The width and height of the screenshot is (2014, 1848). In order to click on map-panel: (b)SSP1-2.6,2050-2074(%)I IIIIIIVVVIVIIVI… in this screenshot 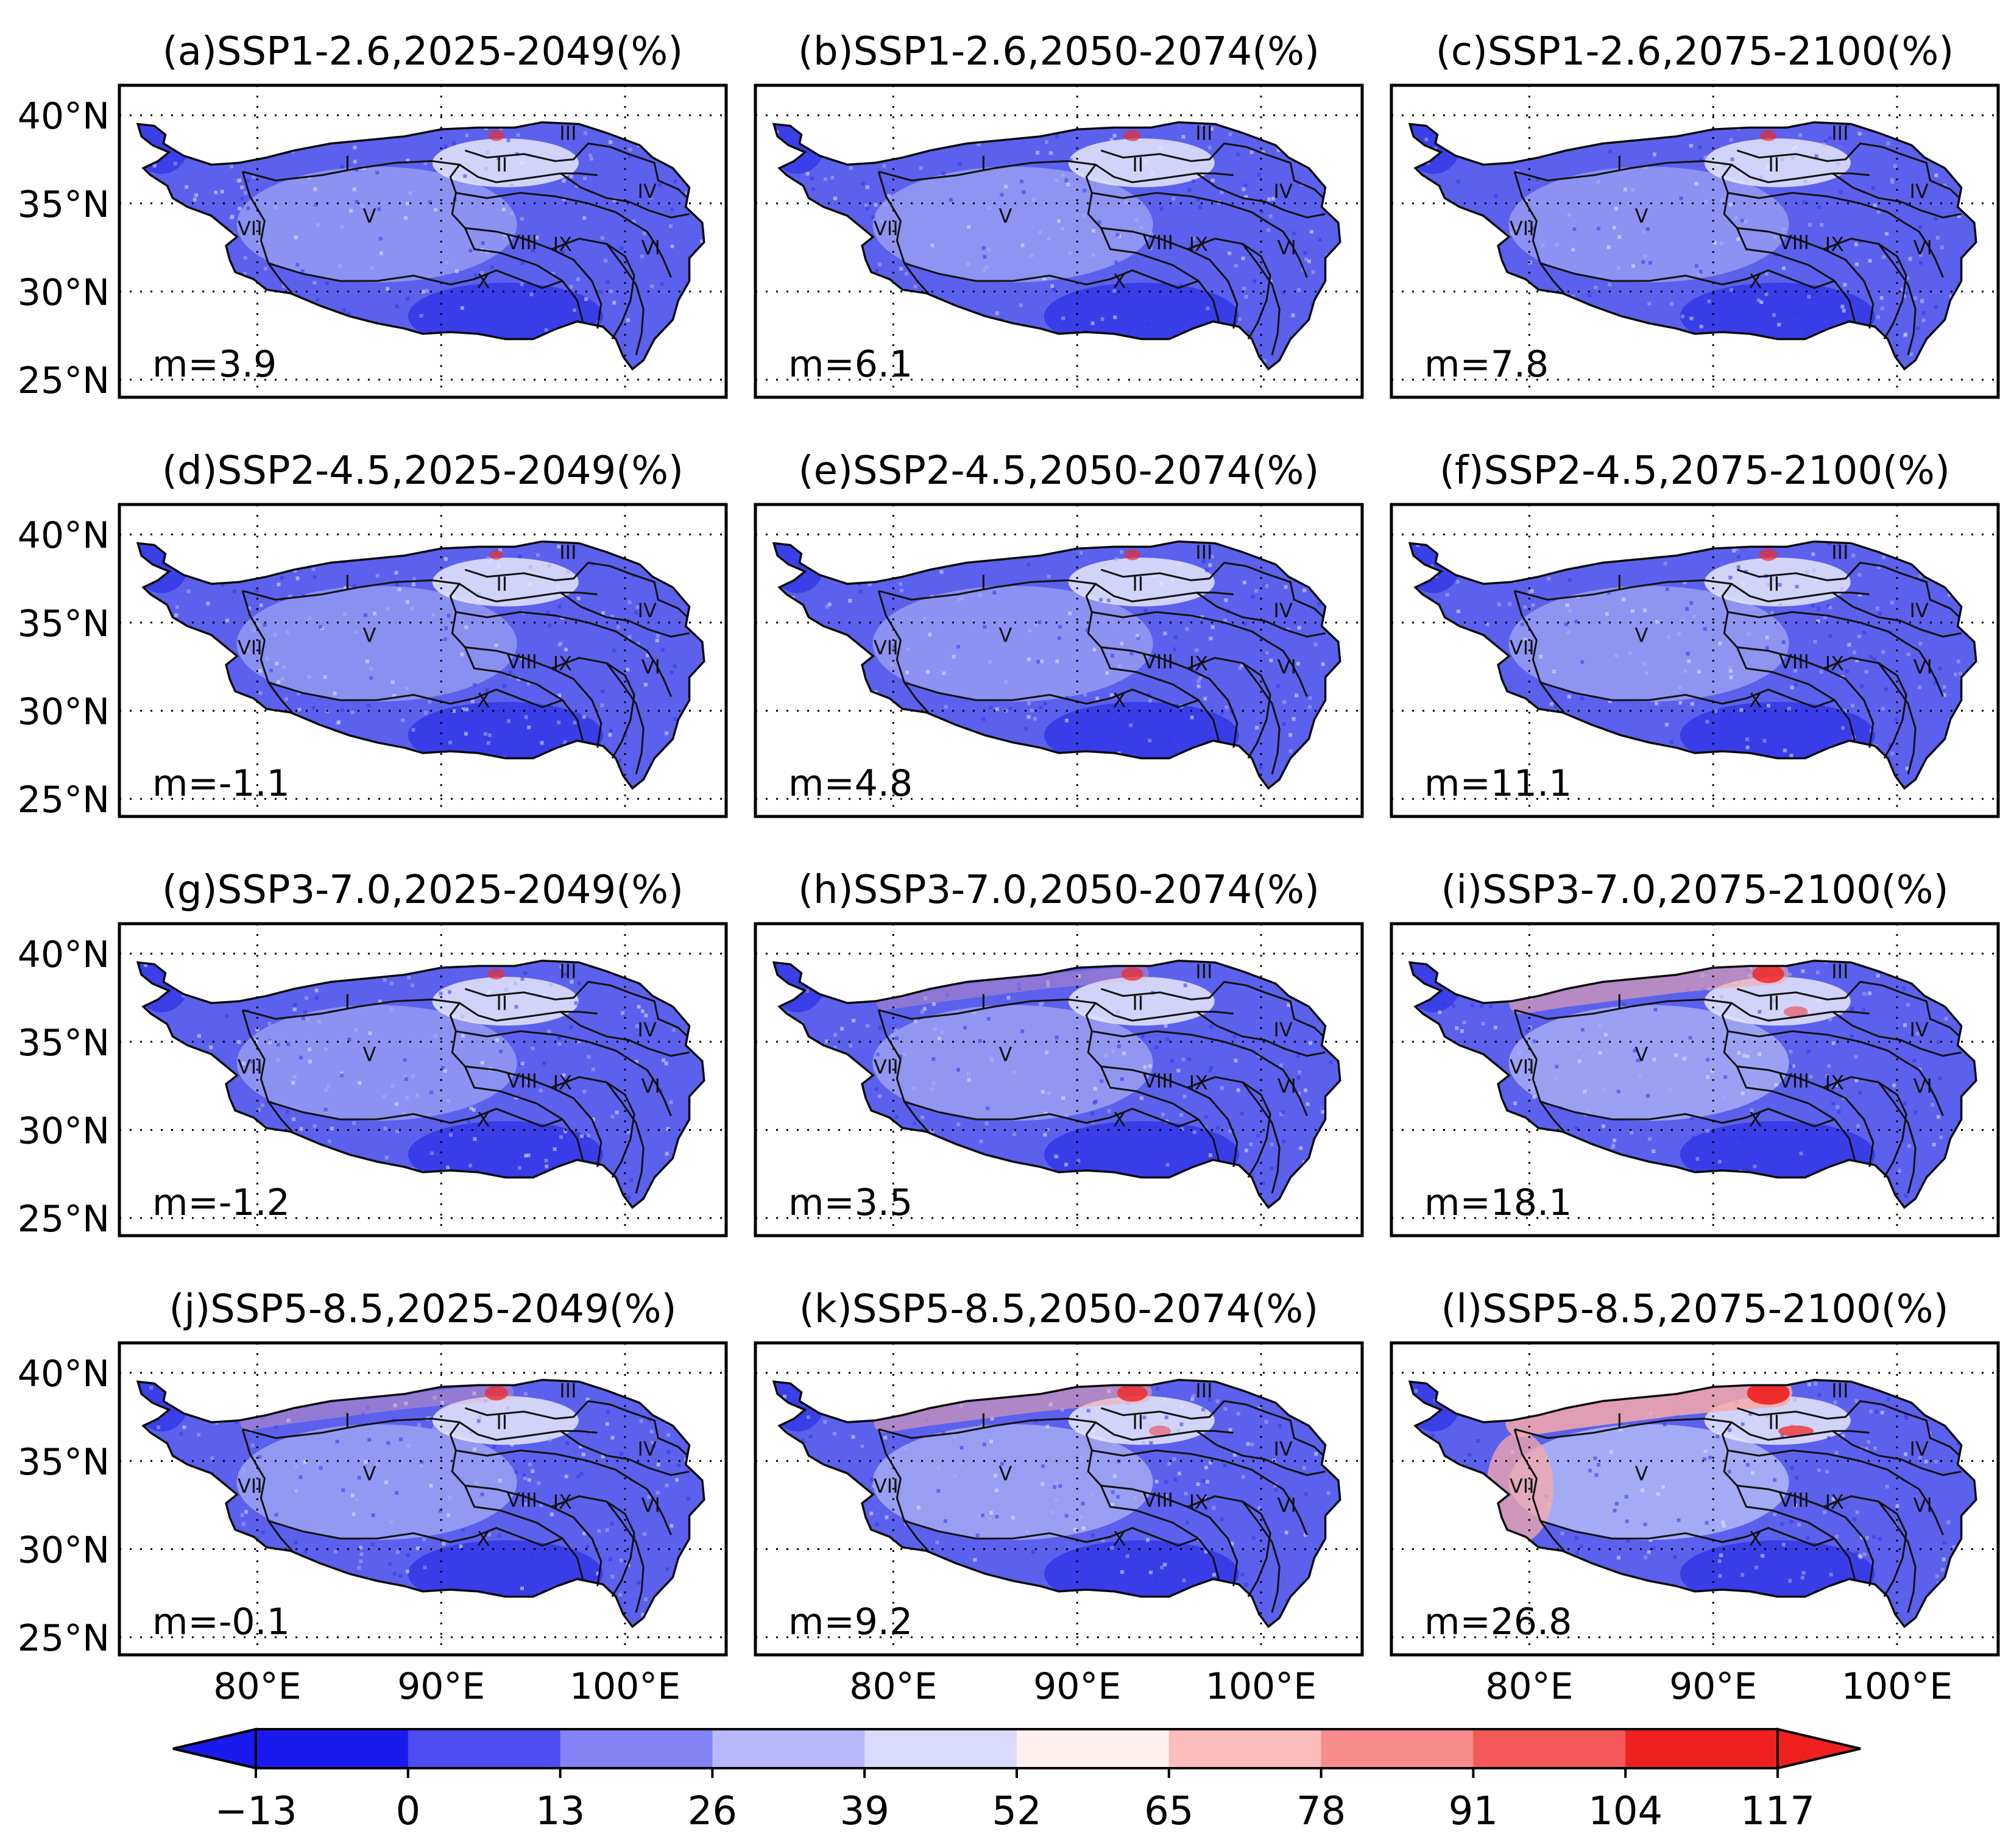, I will do `click(1059, 214)`.